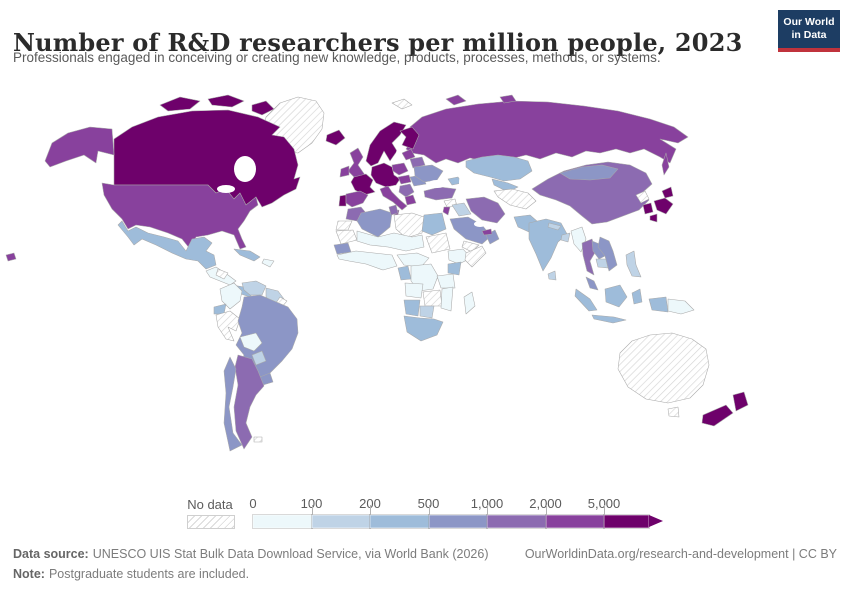 The image size is (850, 600). Describe the element at coordinates (167, 245) in the screenshot. I see `country-mexico` at that location.